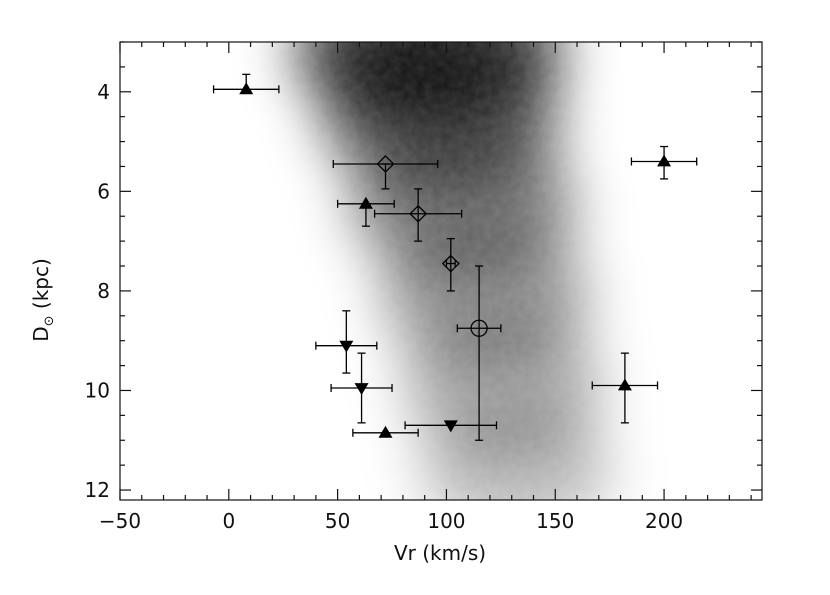 Image resolution: width=830 pixels, height=595 pixels. What do you see at coordinates (103, 92) in the screenshot?
I see `y-tick-label: 4` at bounding box center [103, 92].